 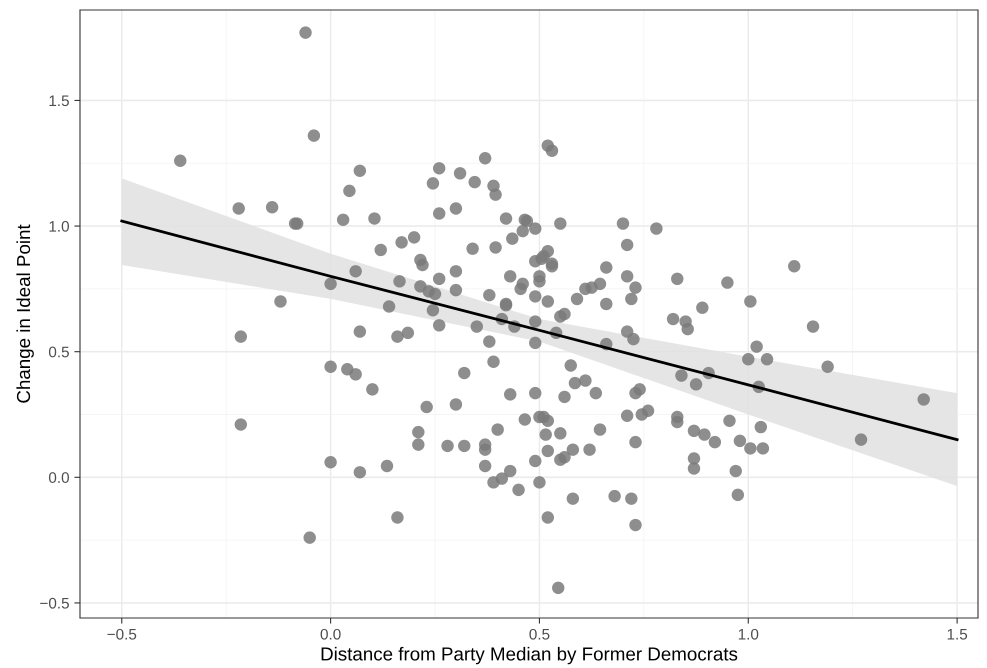 What do you see at coordinates (121, 634) in the screenshot?
I see `x-tick-label: −0.5` at bounding box center [121, 634].